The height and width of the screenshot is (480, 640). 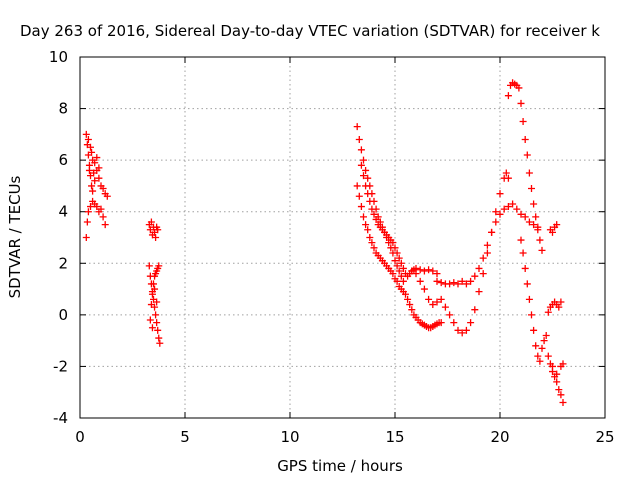 What do you see at coordinates (289, 437) in the screenshot?
I see `x-tick-label: 10` at bounding box center [289, 437].